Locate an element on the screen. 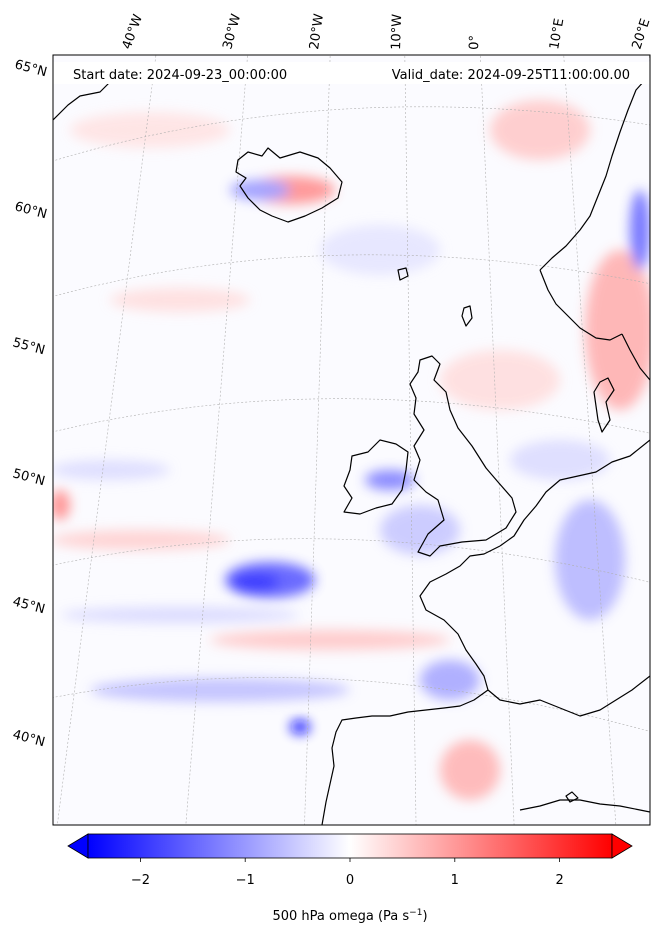  lat-label: 50°N is located at coordinates (29, 477).